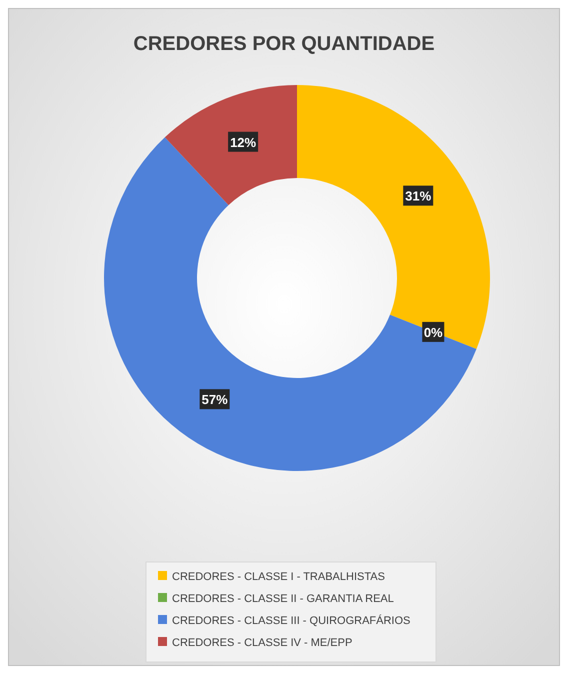 The image size is (568, 674). What do you see at coordinates (262, 643) in the screenshot?
I see `legend-label: CREDORES - CLASSE IV - ME/EPP` at bounding box center [262, 643].